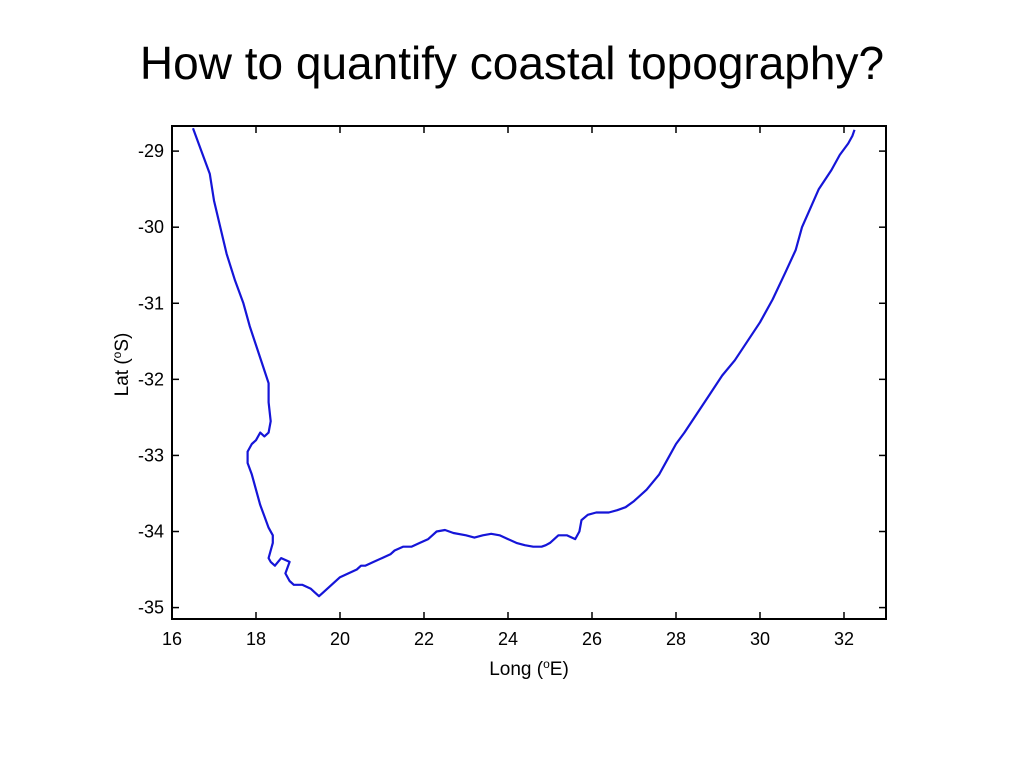  What do you see at coordinates (424, 639) in the screenshot?
I see `x-tick-label: 22` at bounding box center [424, 639].